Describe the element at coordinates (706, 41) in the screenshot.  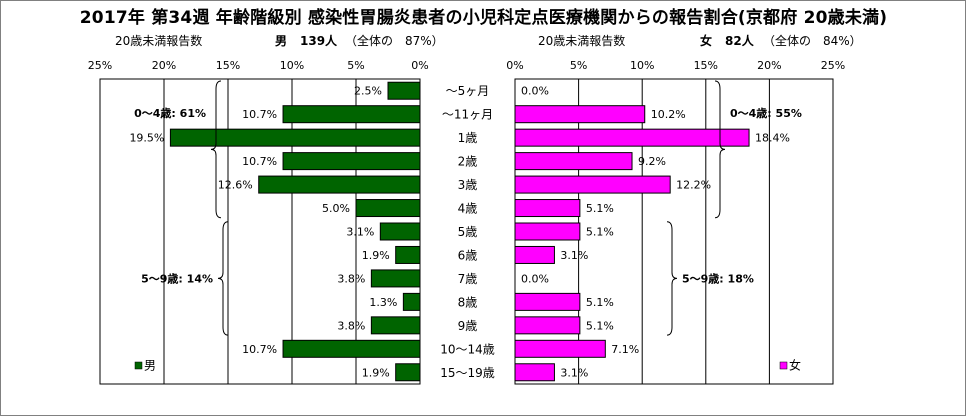
I see `female-sex-label: 女` at that location.